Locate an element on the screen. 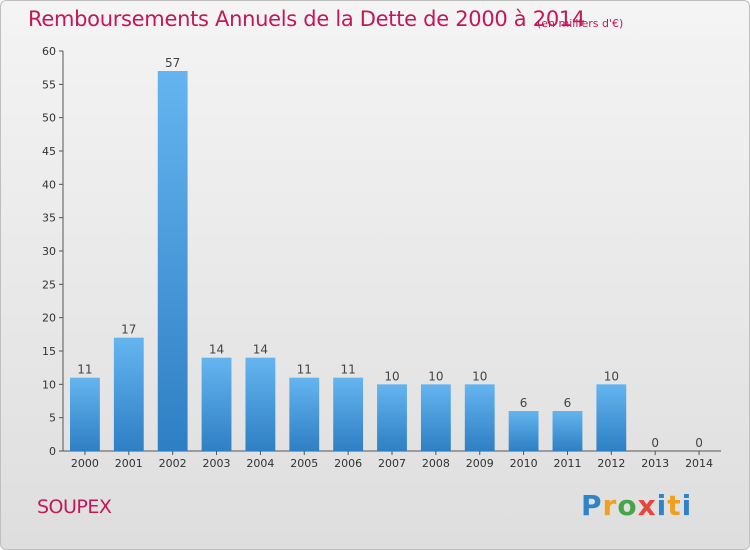  x-tick-label: 2006 is located at coordinates (348, 463).